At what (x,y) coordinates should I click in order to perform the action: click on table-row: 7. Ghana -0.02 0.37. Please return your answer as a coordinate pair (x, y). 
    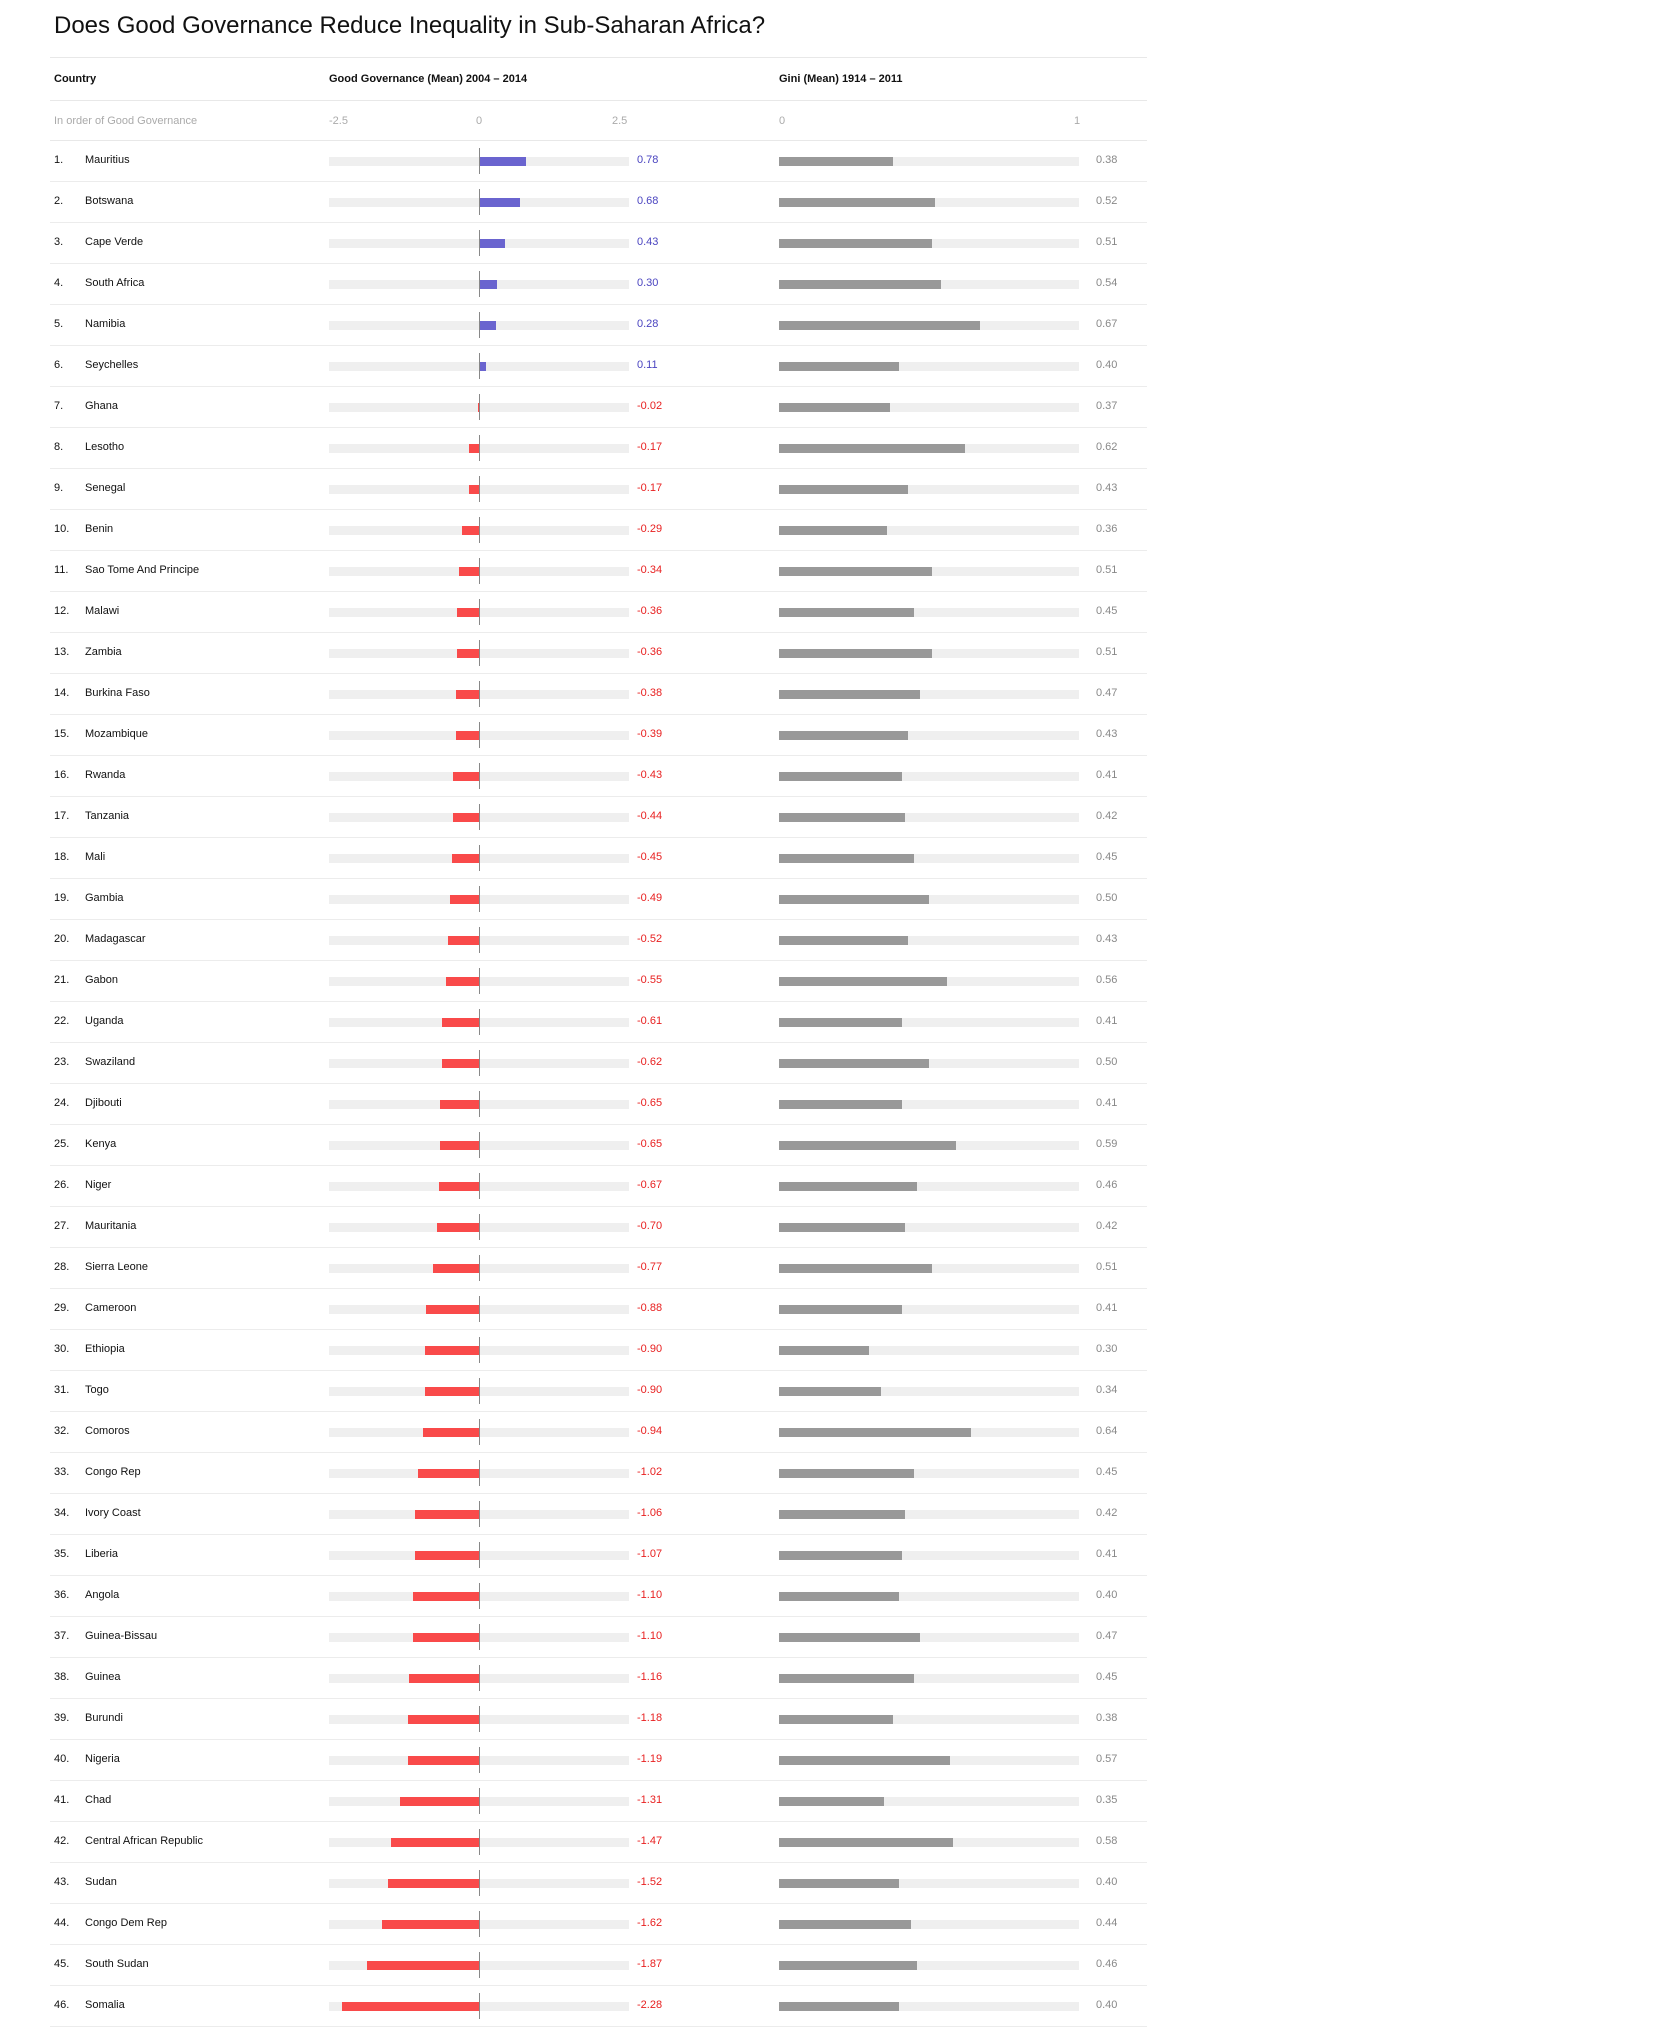
    Looking at the image, I should click on (598, 407).